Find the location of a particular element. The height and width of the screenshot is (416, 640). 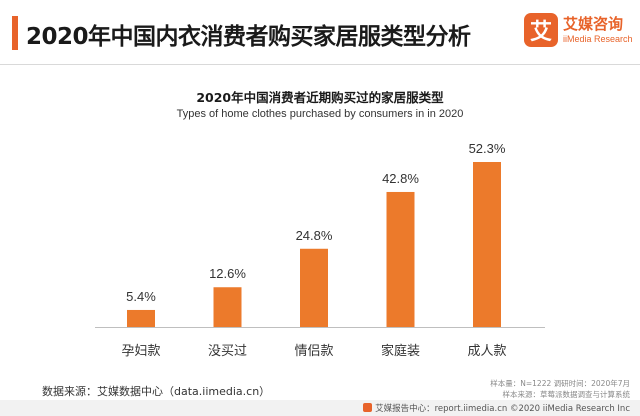

iimedia-logo: 艾 艾媒咨询 iiMedia Research is located at coordinates (579, 32).